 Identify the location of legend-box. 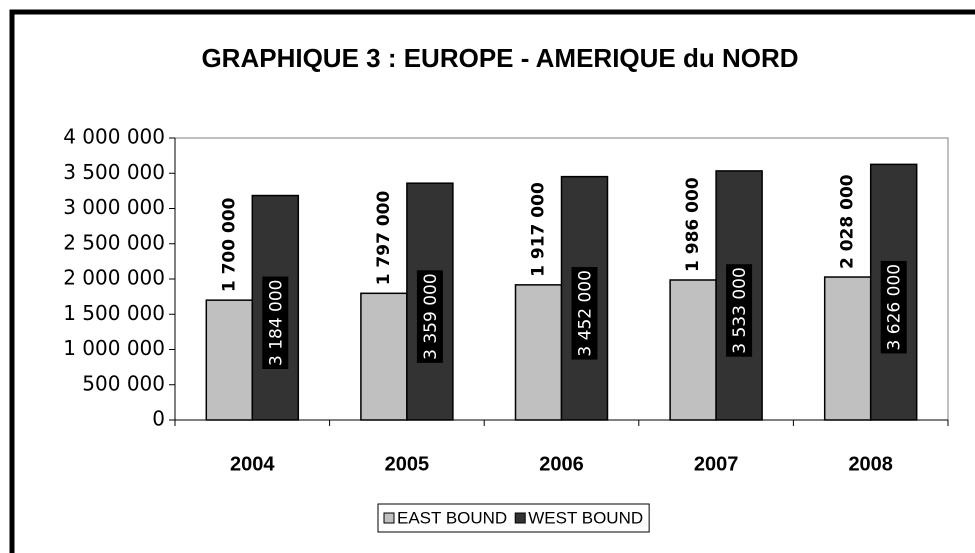
(513, 518).